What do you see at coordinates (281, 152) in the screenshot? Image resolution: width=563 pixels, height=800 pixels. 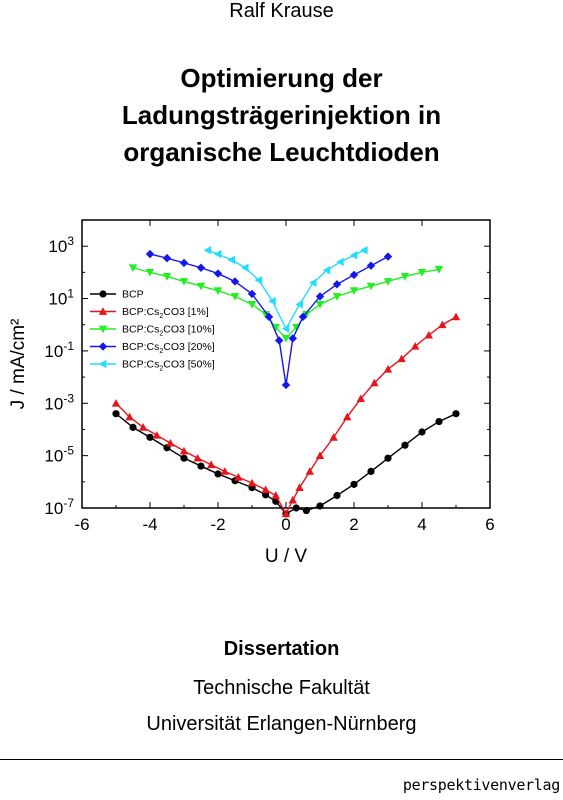 I see `title-line-3: organische Leuchtdioden` at bounding box center [281, 152].